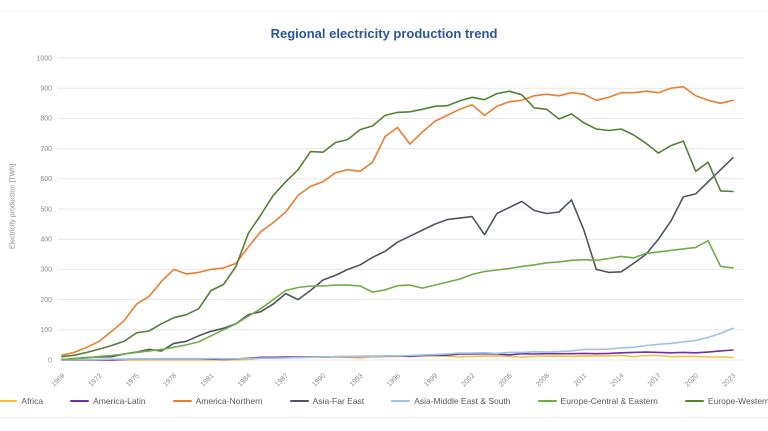 This screenshot has height=431, width=768. I want to click on x-axis-tick-label: 2014, so click(618, 380).